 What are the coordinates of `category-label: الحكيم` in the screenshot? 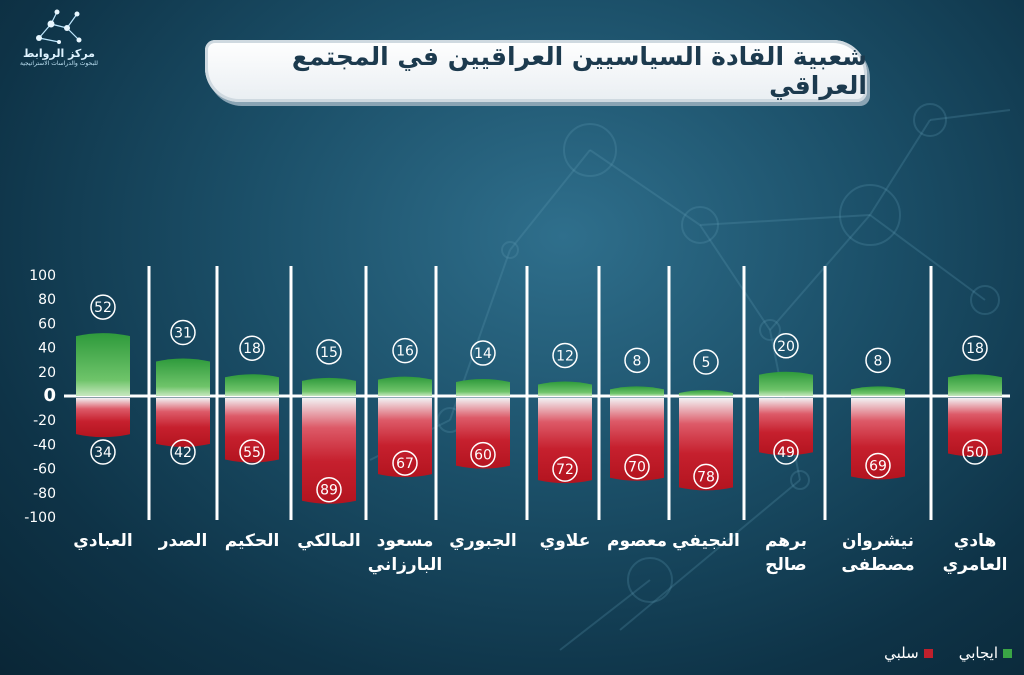 It's located at (252, 541).